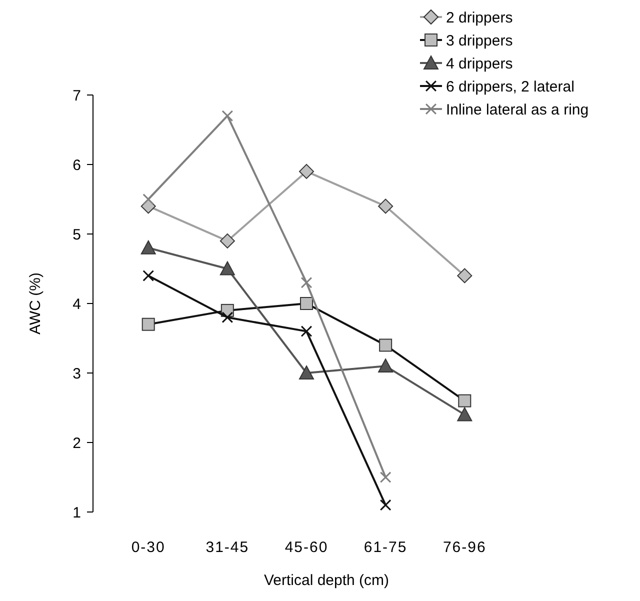 This screenshot has height=601, width=640. What do you see at coordinates (306, 547) in the screenshot?
I see `x-tick-label: 45-60` at bounding box center [306, 547].